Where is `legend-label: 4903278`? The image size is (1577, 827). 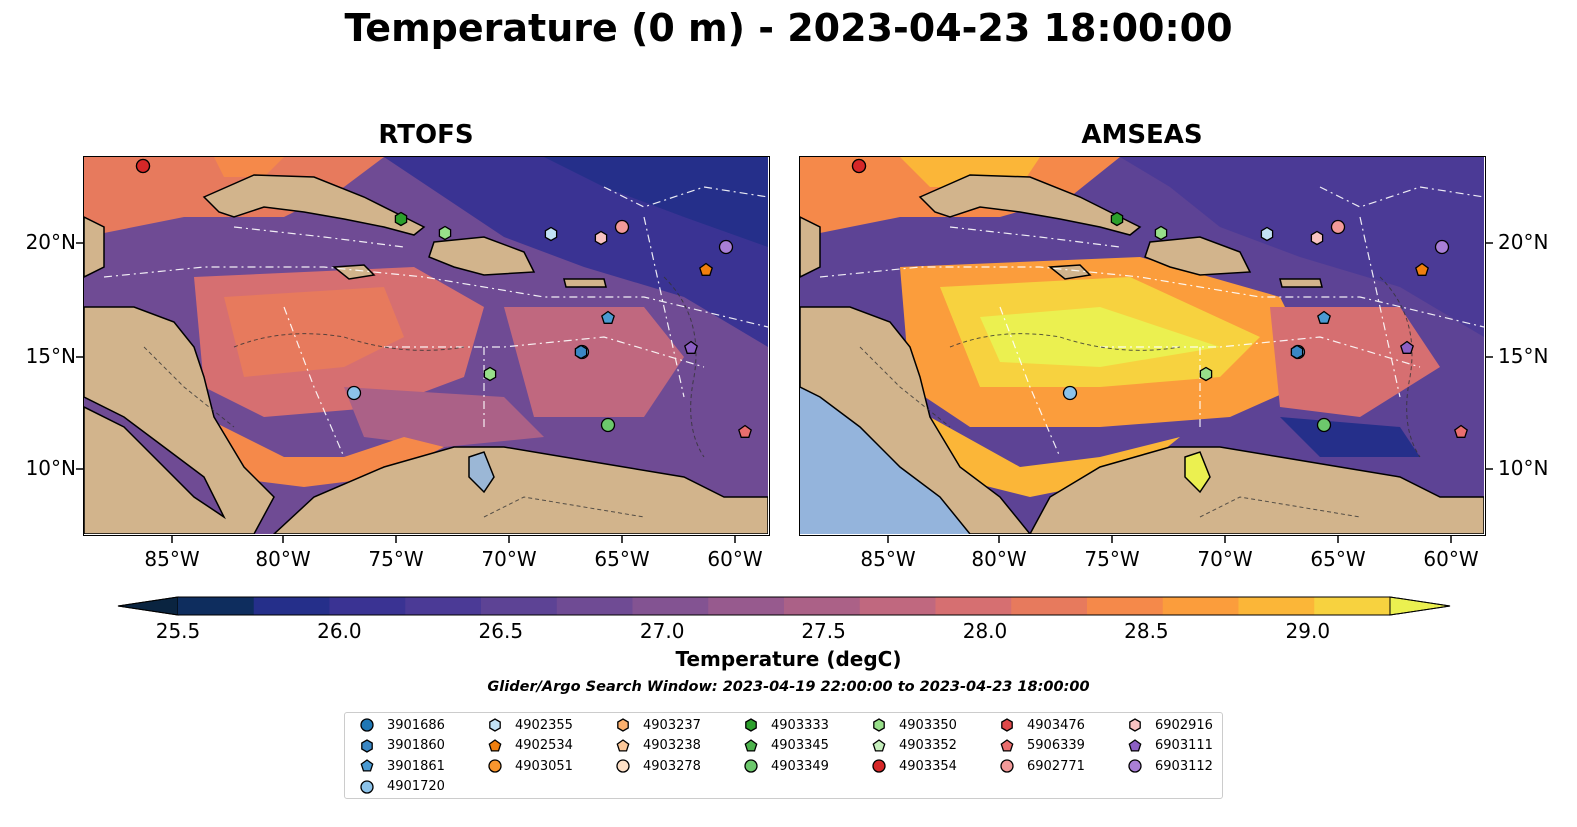
legend-label: 4903278 is located at coordinates (672, 766).